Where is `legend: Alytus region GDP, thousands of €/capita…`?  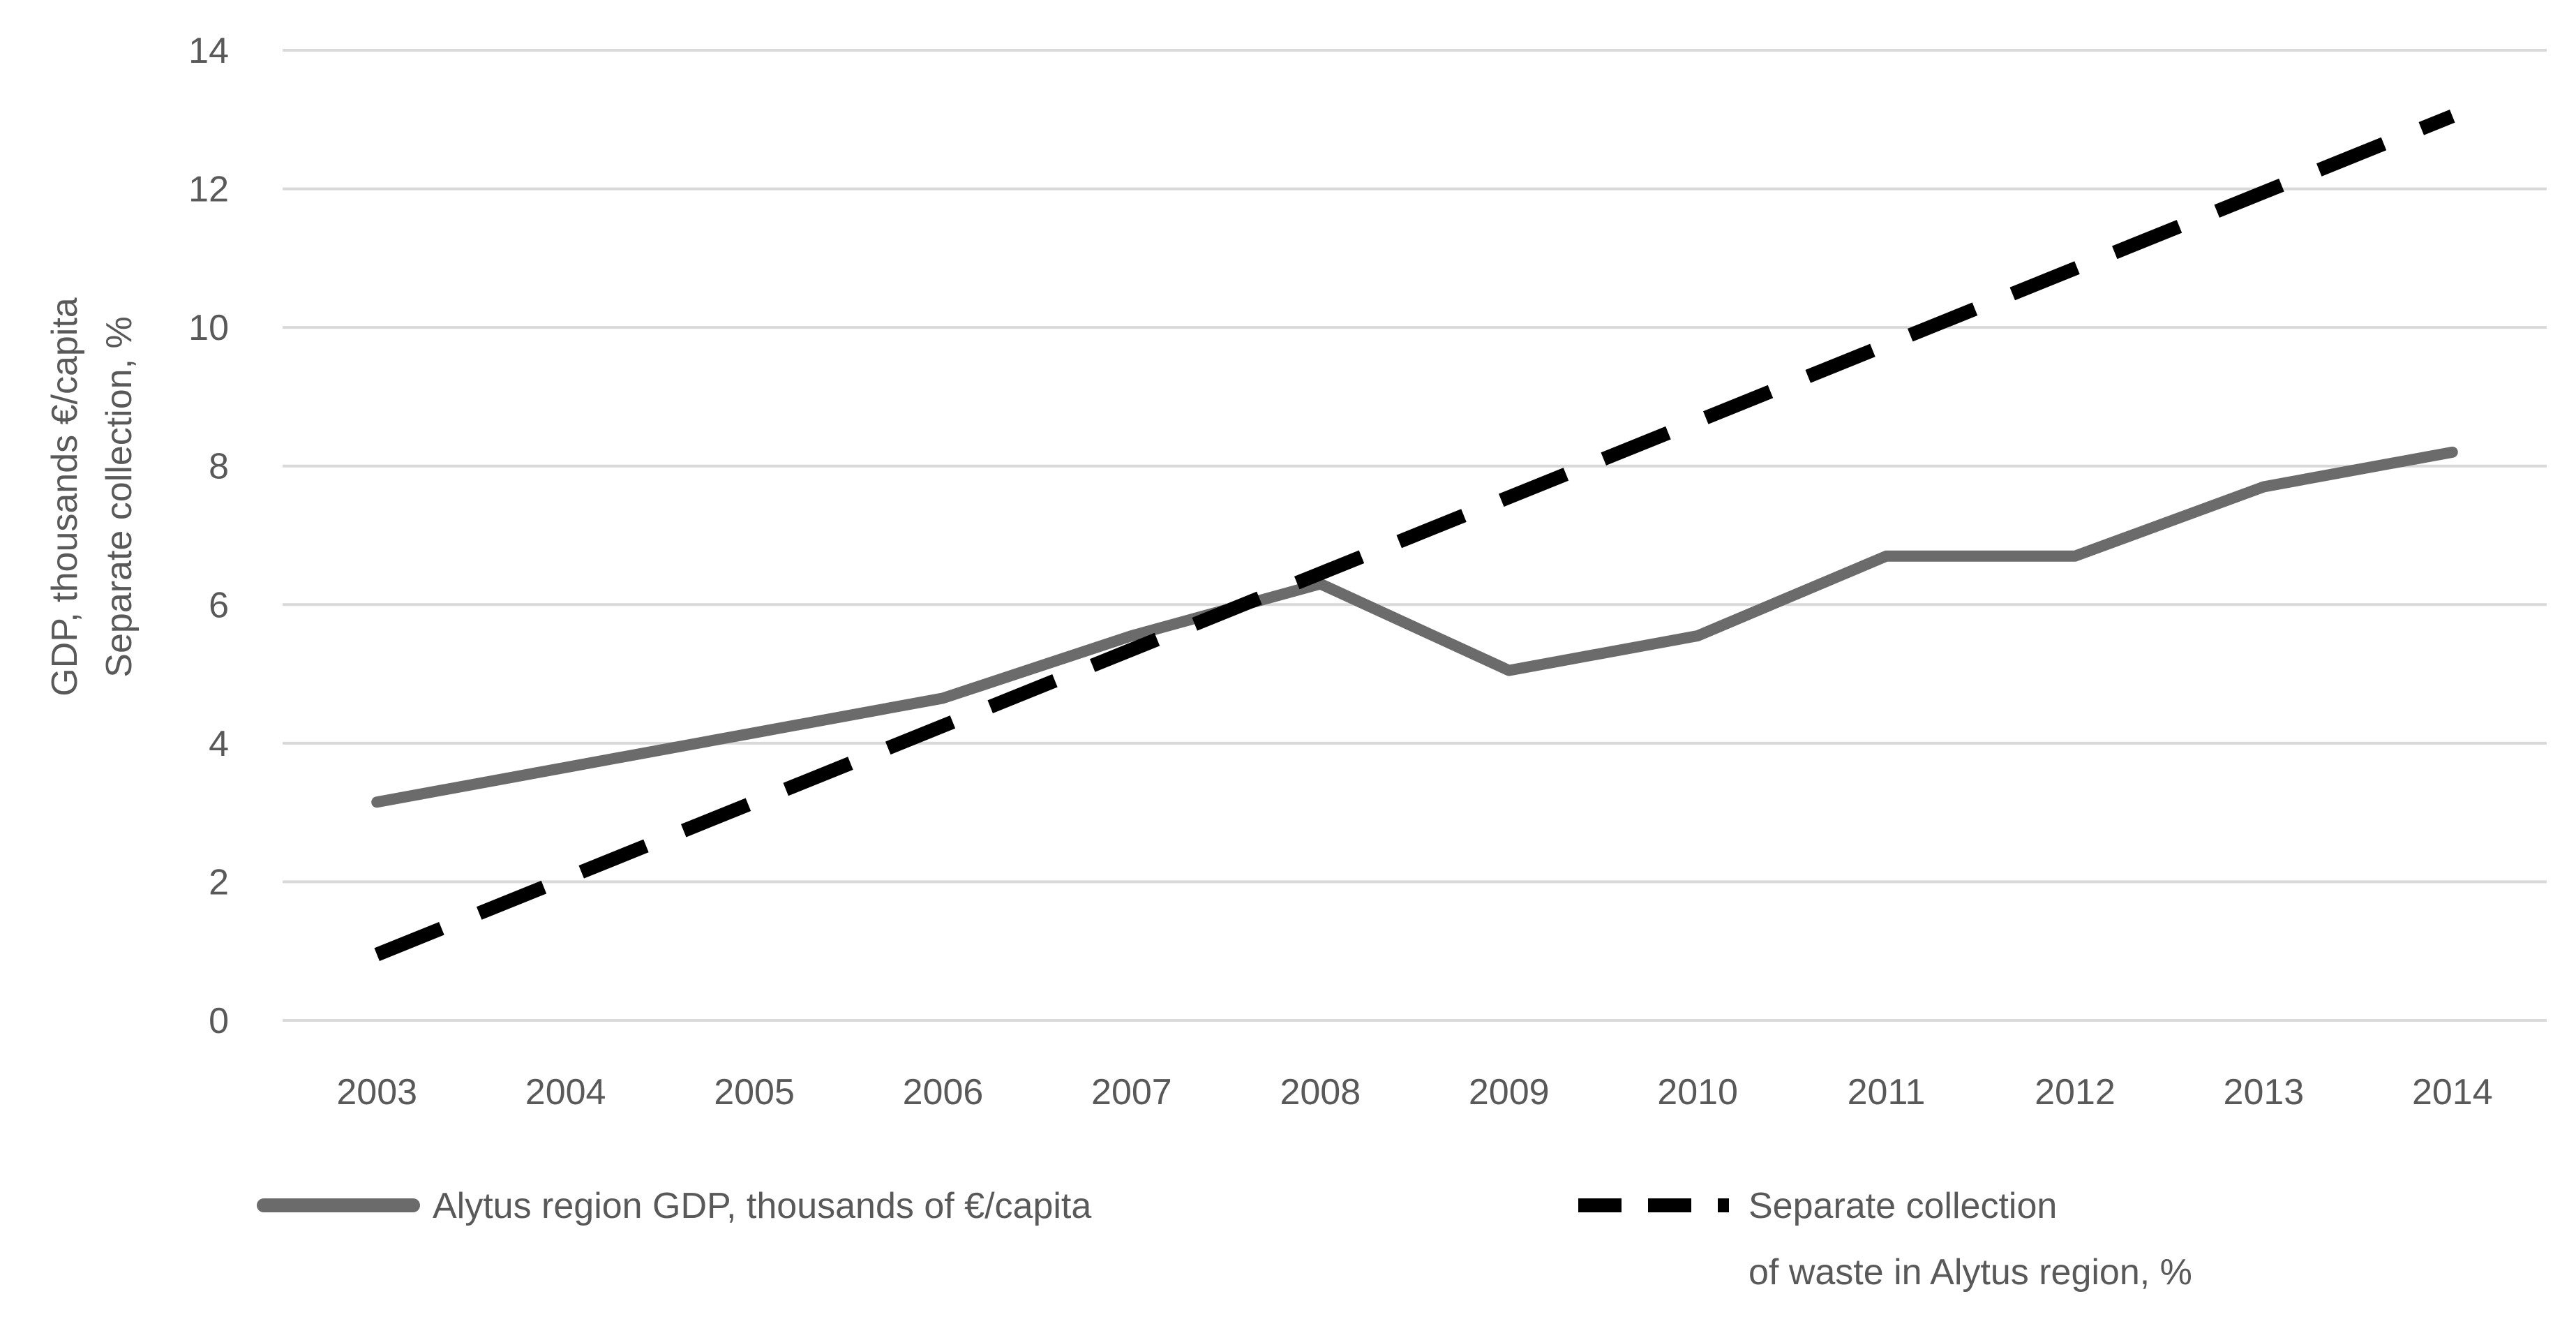 legend: Alytus region GDP, thousands of €/capita… is located at coordinates (1224, 1239).